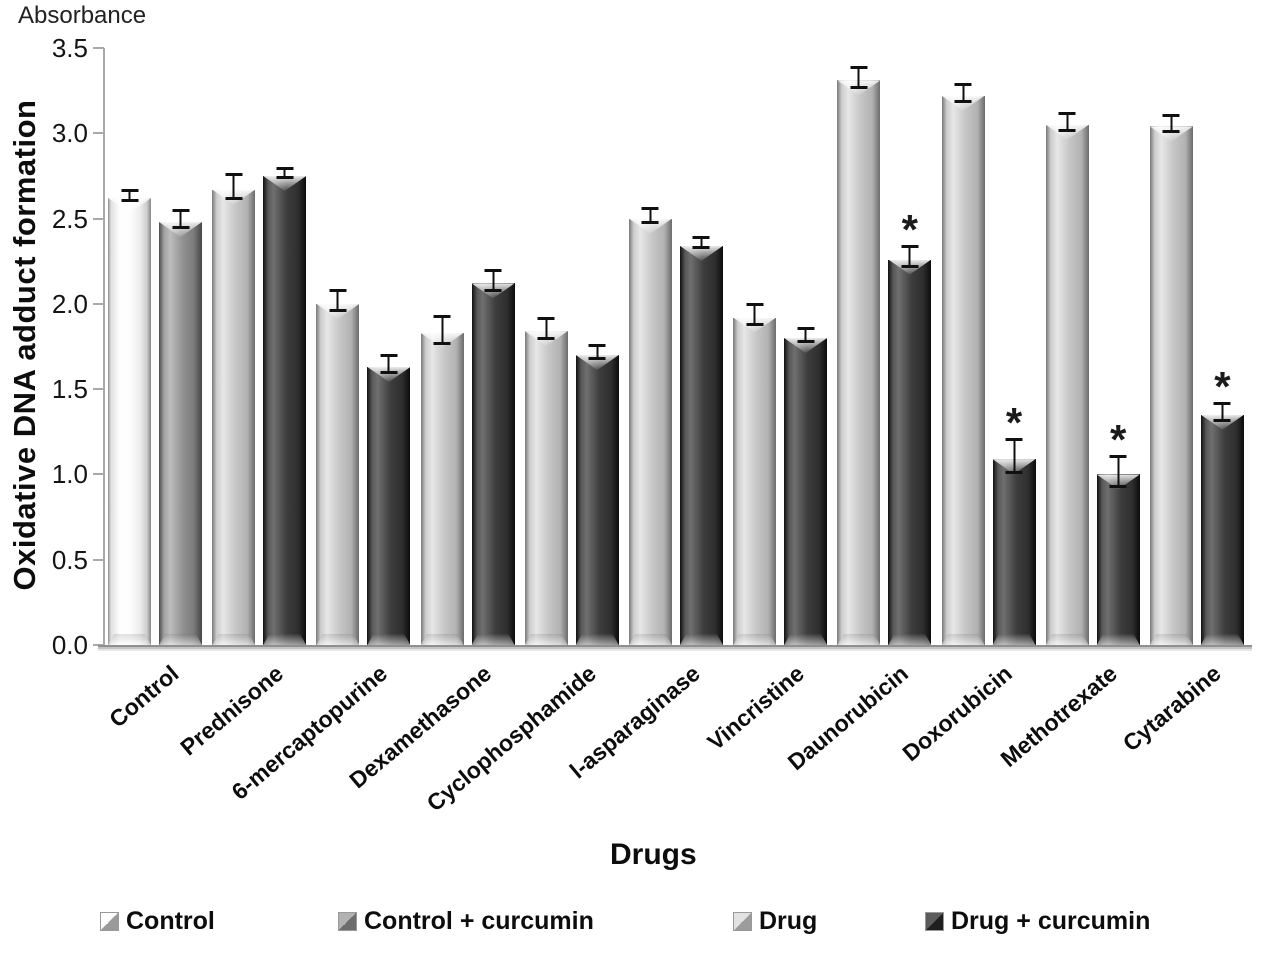 The width and height of the screenshot is (1281, 958). Describe the element at coordinates (82, 15) in the screenshot. I see `absorbance-unit-label: Absorbance` at that location.